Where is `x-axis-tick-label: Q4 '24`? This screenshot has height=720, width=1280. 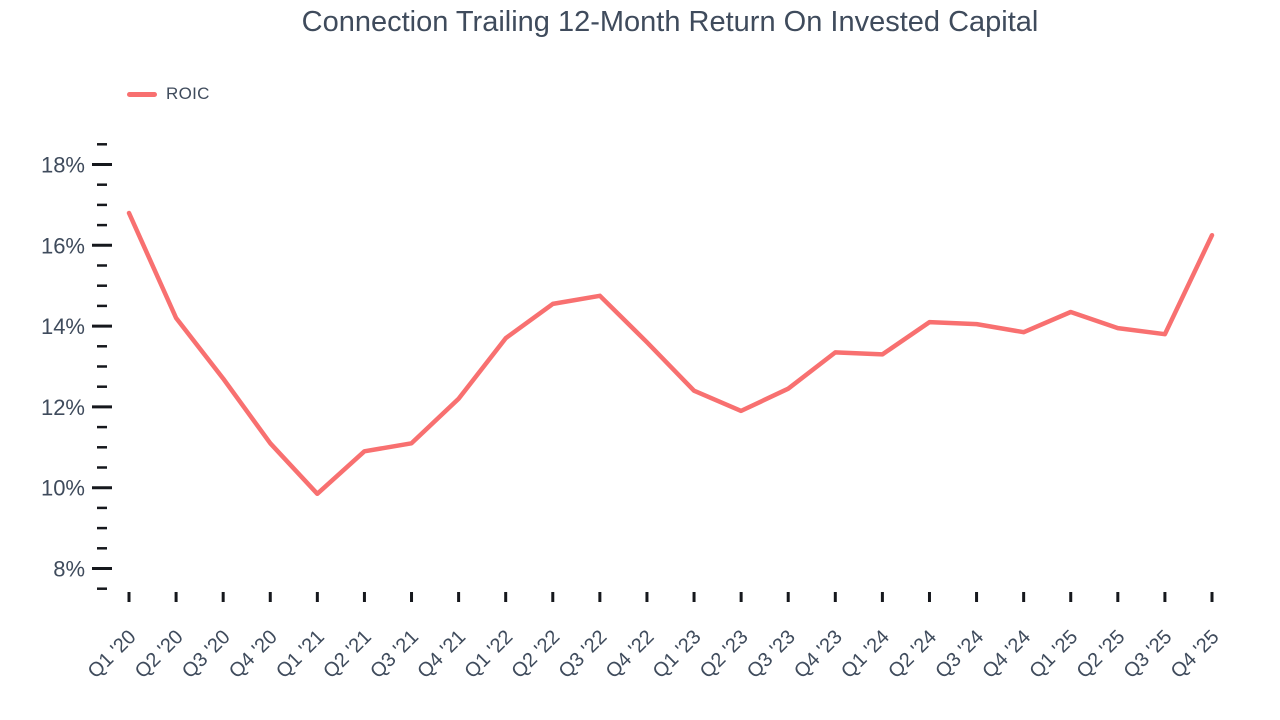 x-axis-tick-label: Q4 '24 is located at coordinates (1006, 654).